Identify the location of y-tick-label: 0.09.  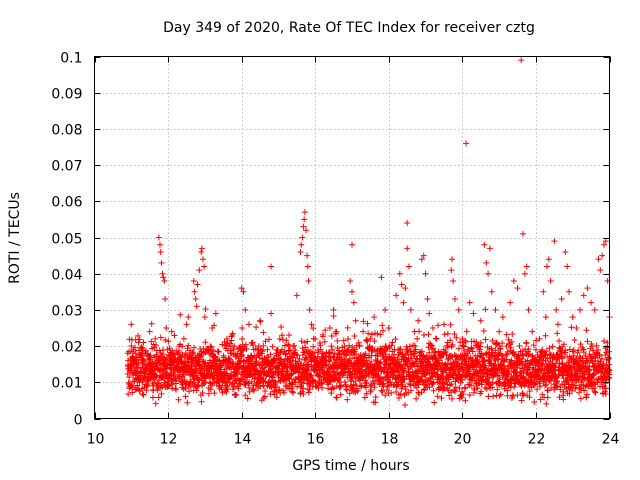
(66, 95).